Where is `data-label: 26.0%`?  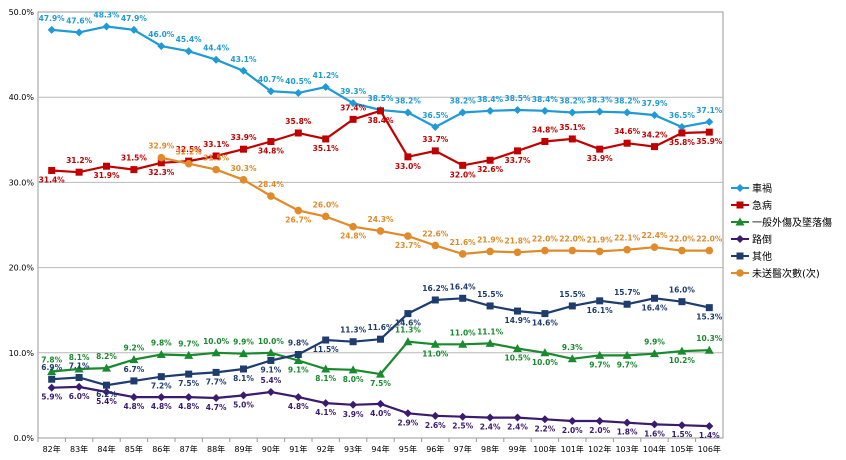
data-label: 26.0% is located at coordinates (326, 204).